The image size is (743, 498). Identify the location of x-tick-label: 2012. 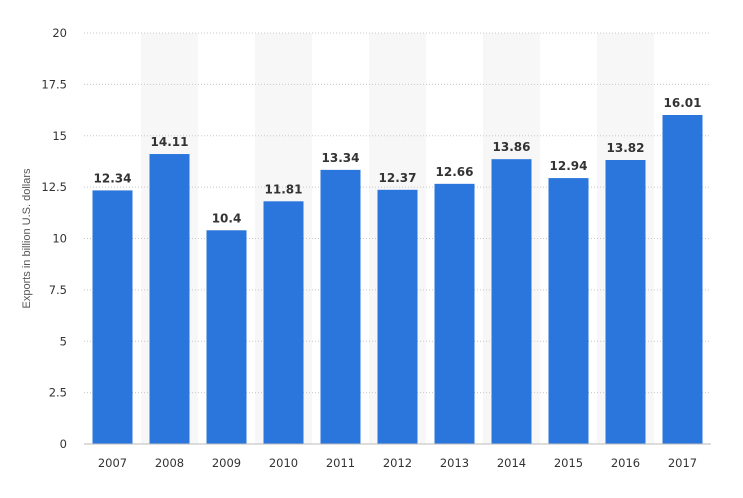
(397, 463).